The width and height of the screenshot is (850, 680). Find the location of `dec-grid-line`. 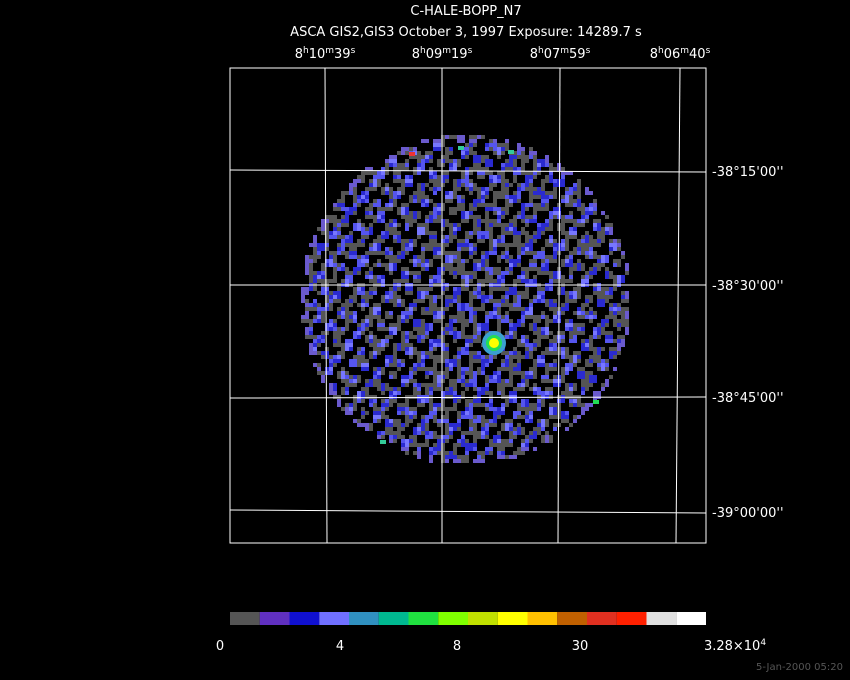

dec-grid-line is located at coordinates (468, 511).